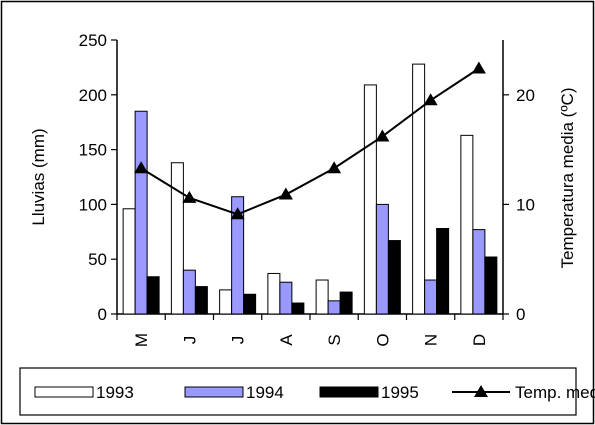  I want to click on y-tick-label: 0, so click(102, 314).